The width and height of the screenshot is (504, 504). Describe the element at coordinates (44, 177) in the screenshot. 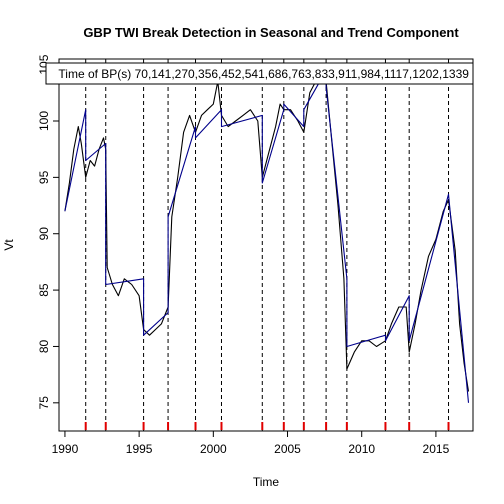

I see `y-tick-label: 95` at that location.